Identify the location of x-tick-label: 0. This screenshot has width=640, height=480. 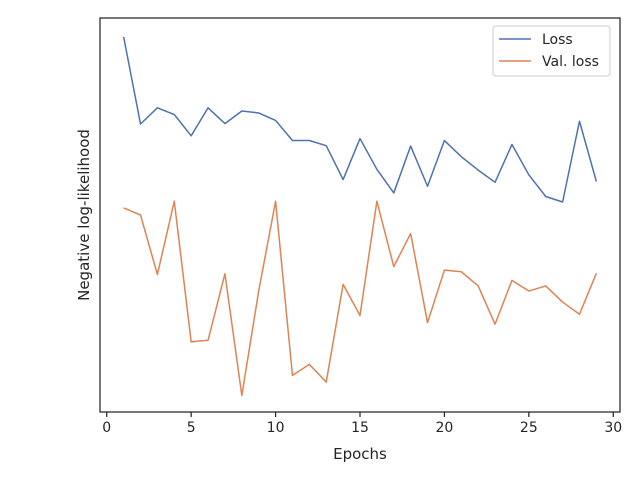
(106, 428).